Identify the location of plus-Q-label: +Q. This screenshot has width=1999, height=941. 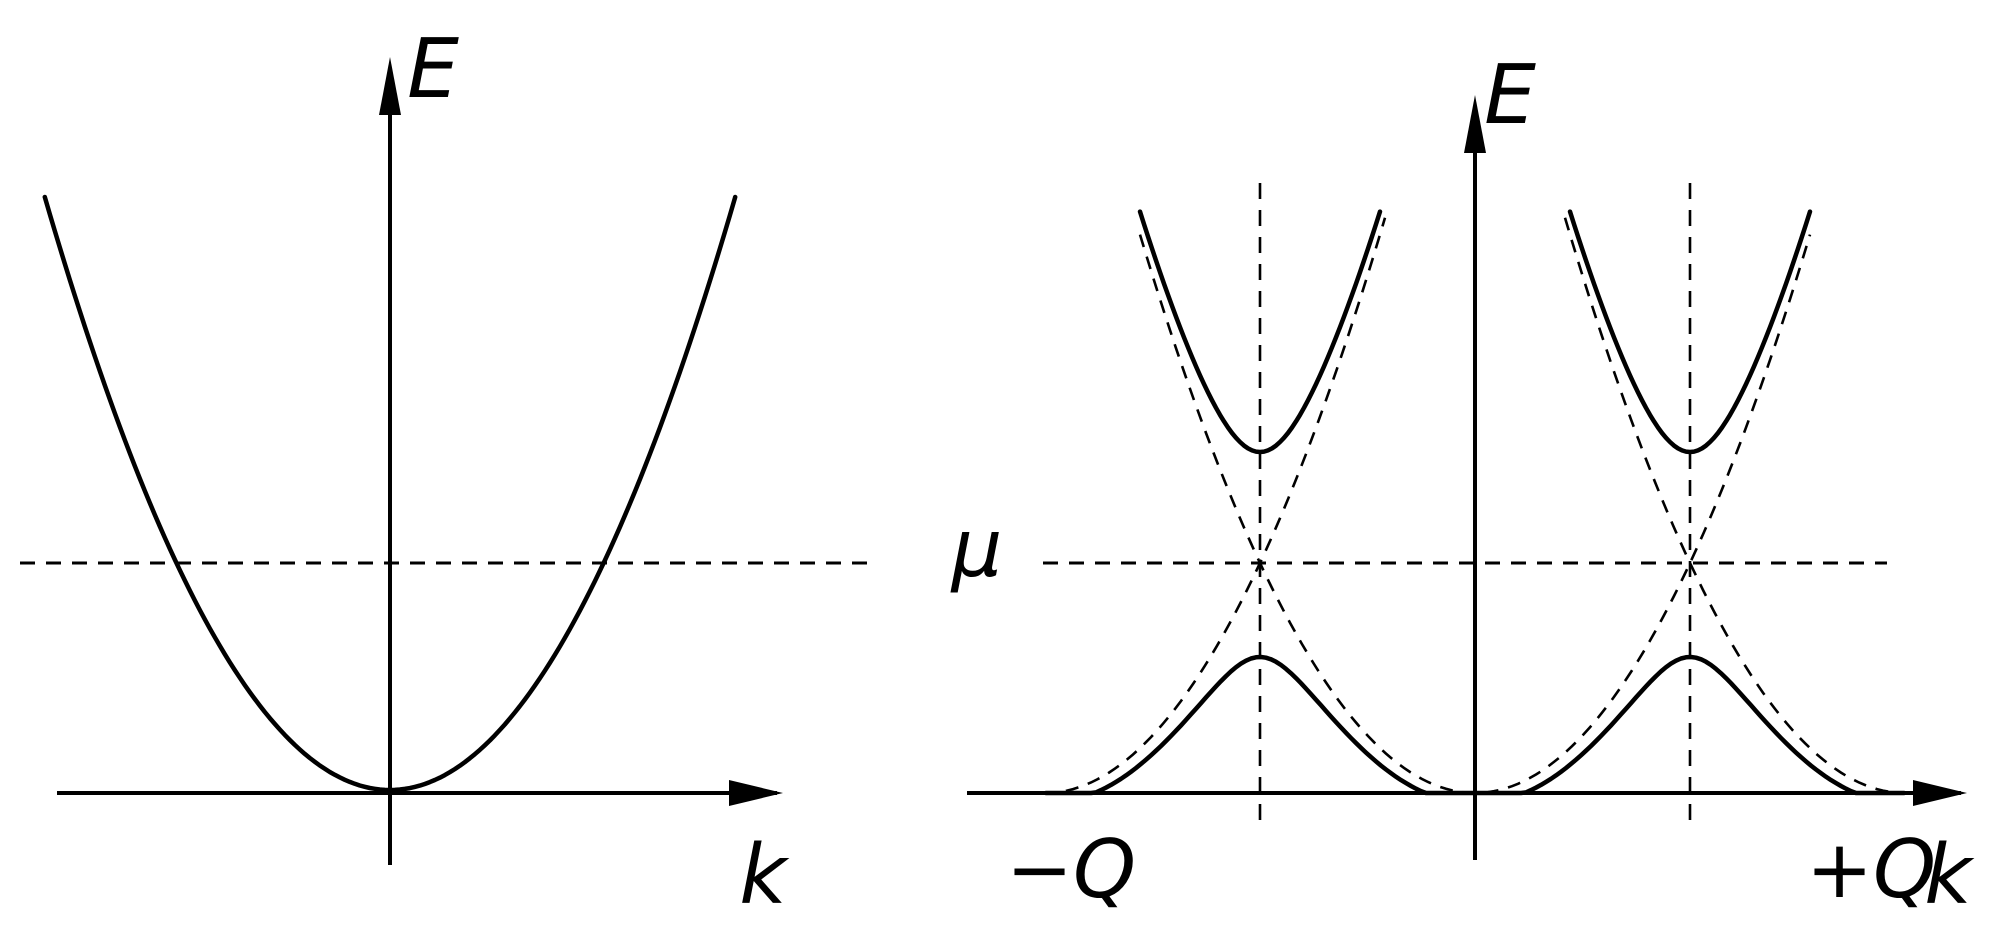
(1871, 869).